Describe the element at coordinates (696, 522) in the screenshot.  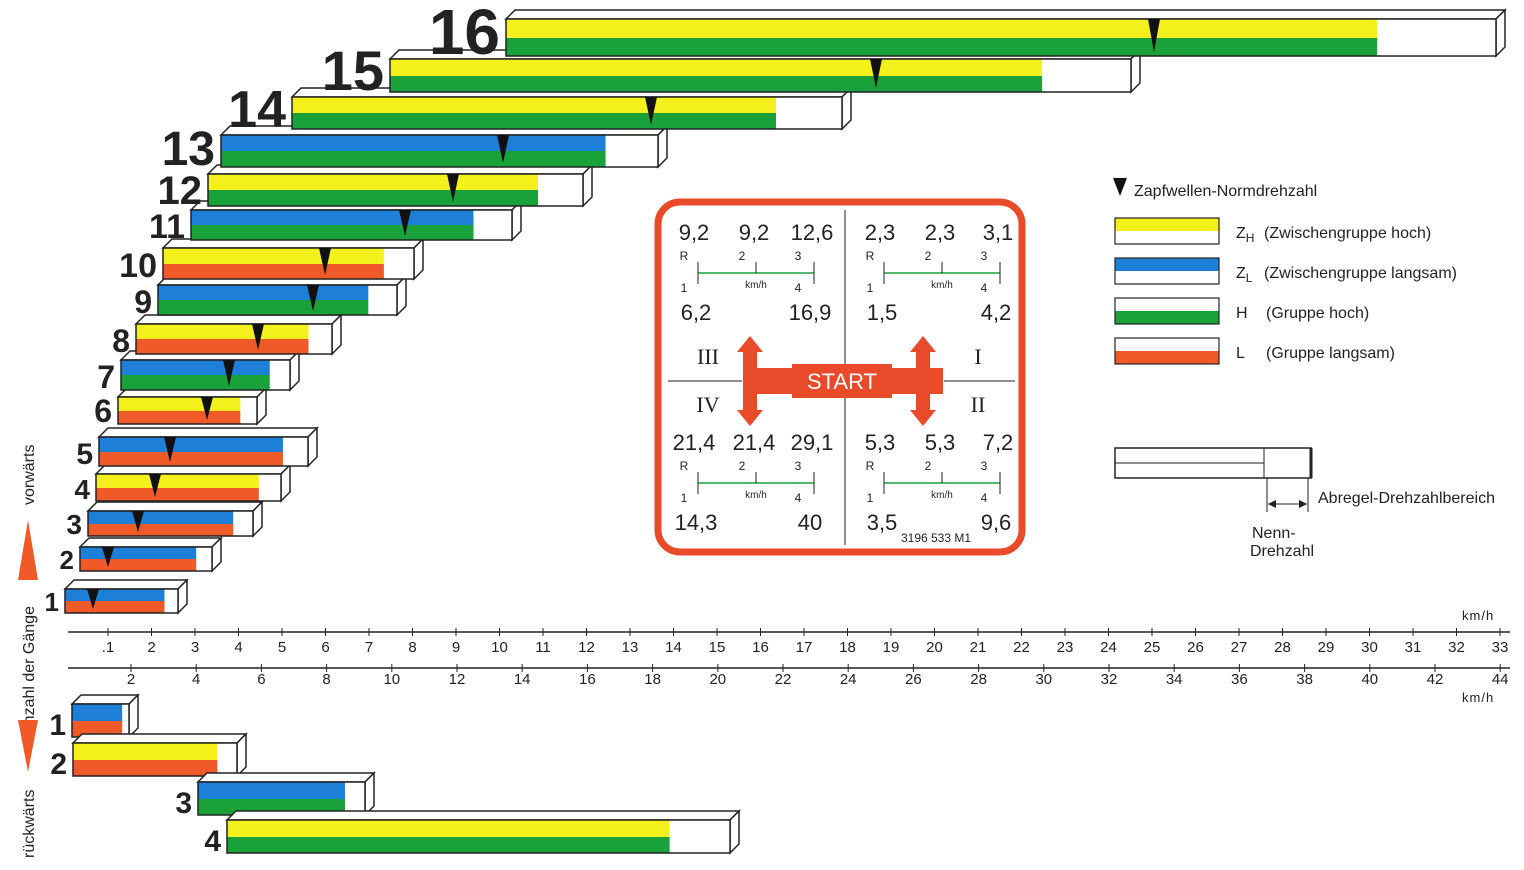
I see `panel-speed-value: 14,3` at that location.